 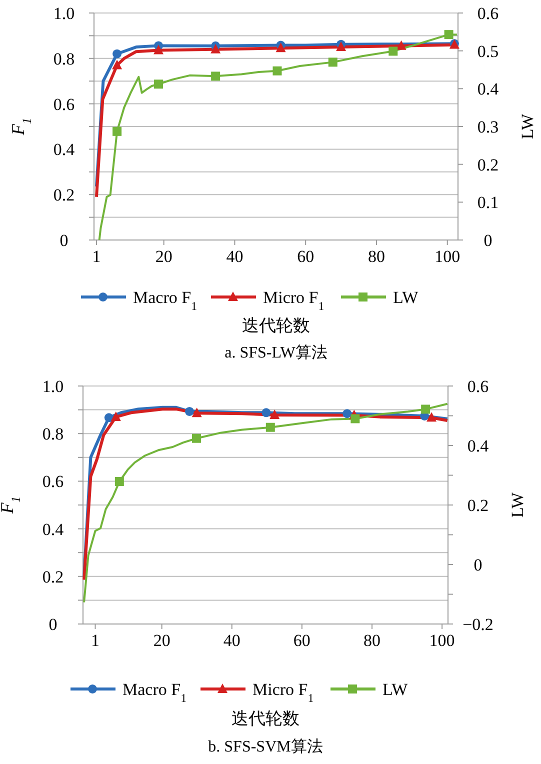 What do you see at coordinates (265, 747) in the screenshot?
I see `text: b. SFS-SVM算法` at bounding box center [265, 747].